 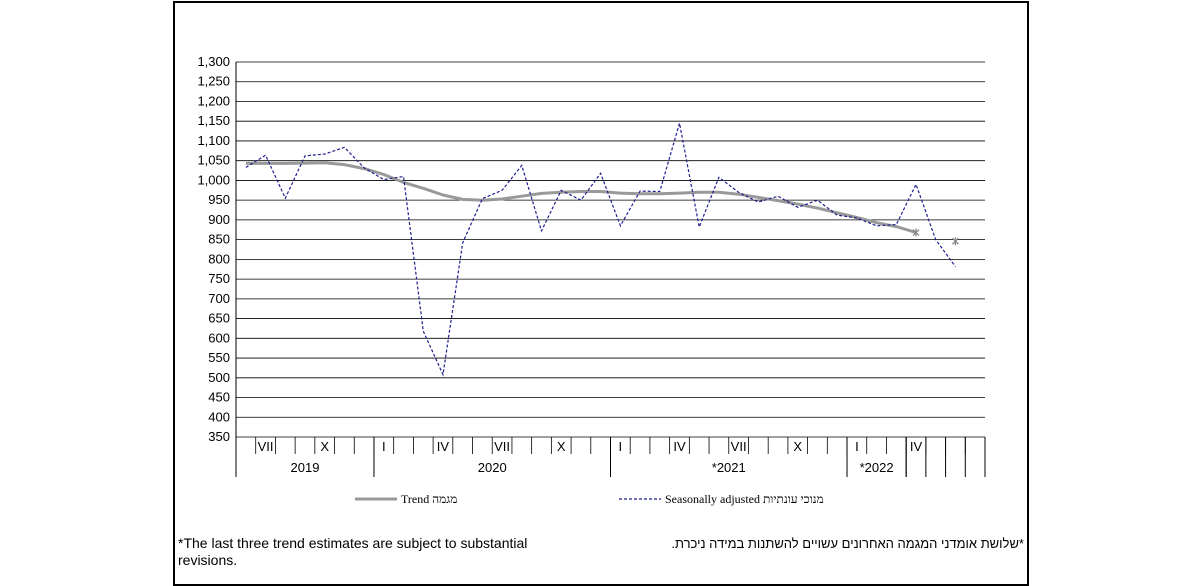 What do you see at coordinates (219, 397) in the screenshot?
I see `y-tick-label: 450` at bounding box center [219, 397].